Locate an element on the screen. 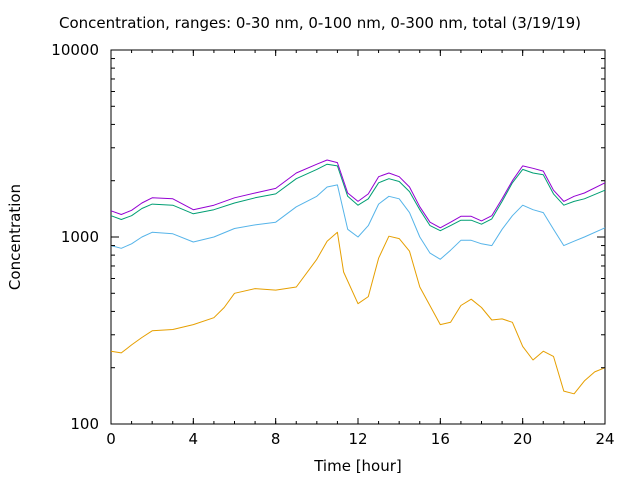 Image resolution: width=640 pixels, height=480 pixels. y-tick-label: 10000 is located at coordinates (75, 50).